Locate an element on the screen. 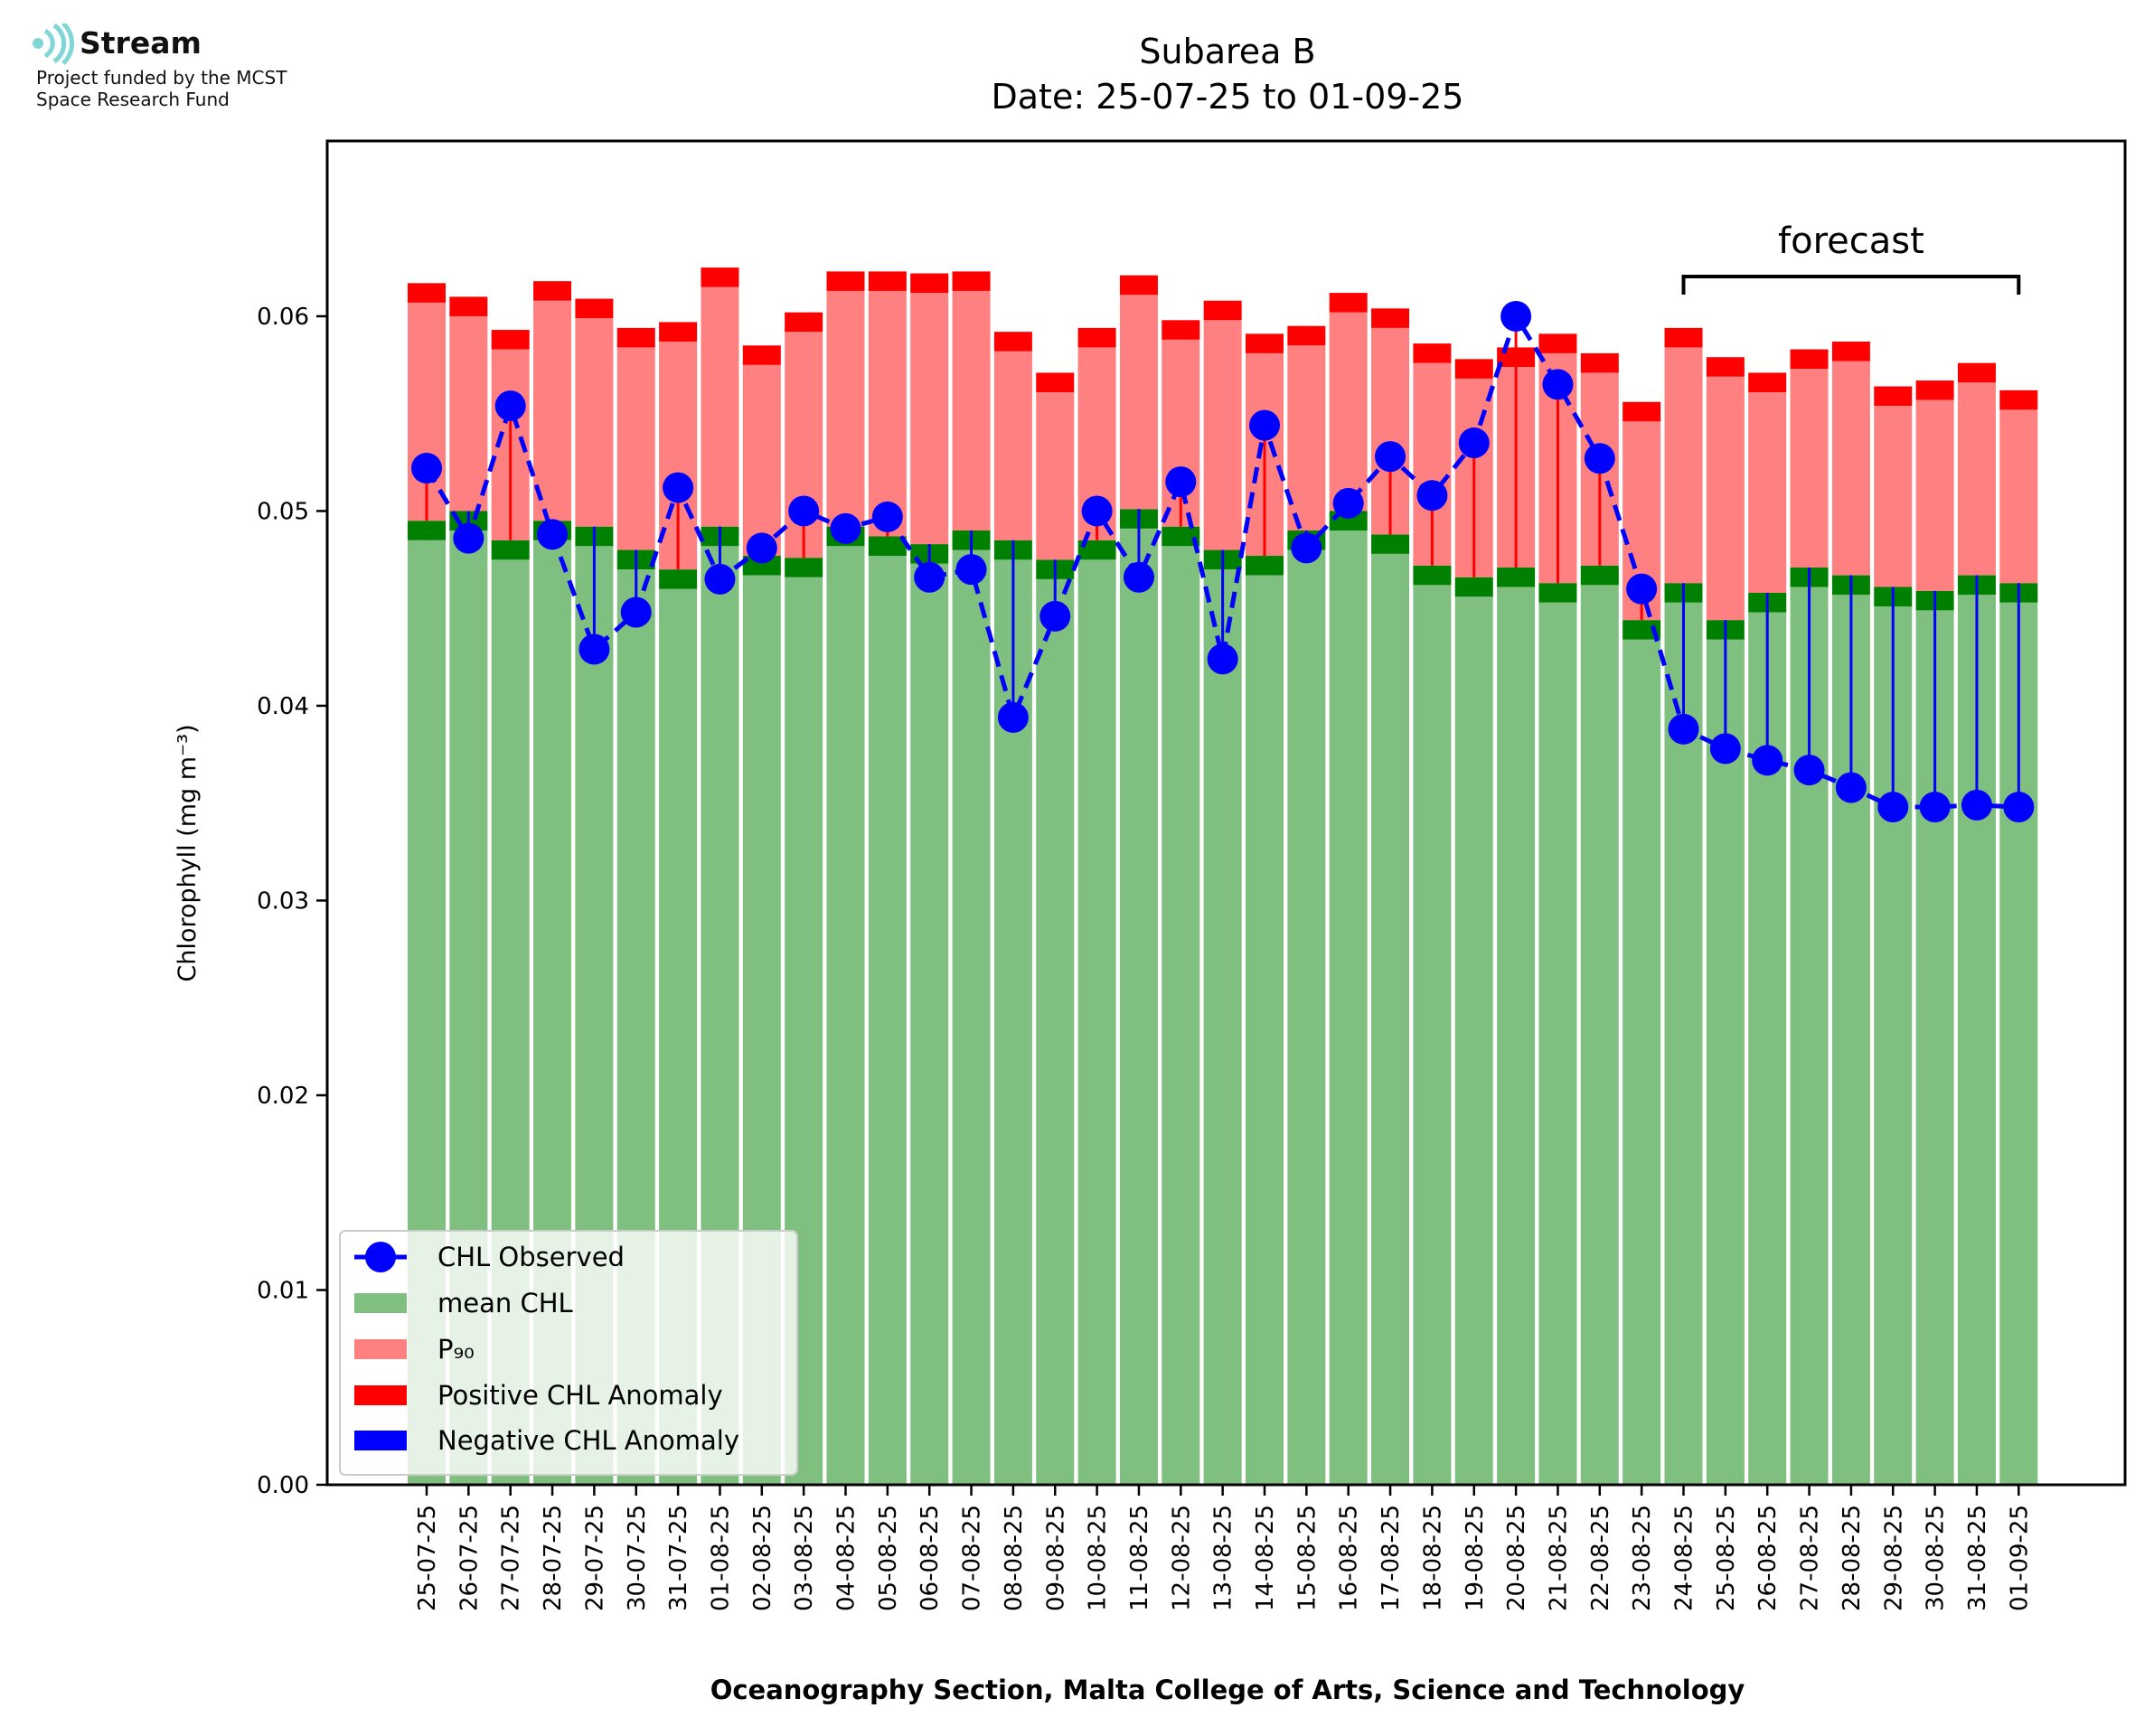  x-tick-label: 29-07-25 is located at coordinates (594, 1558).